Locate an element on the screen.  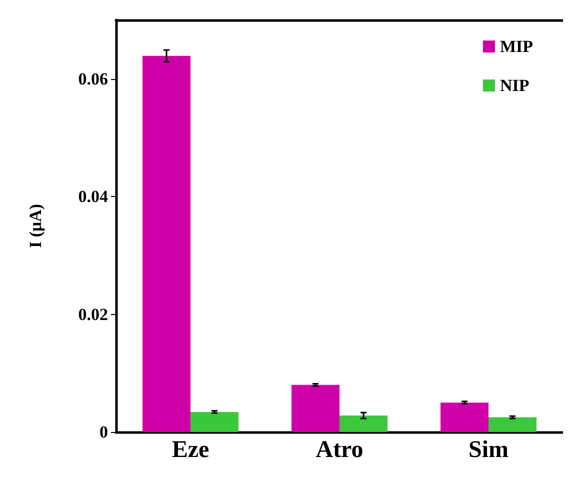
legend-label: MIP is located at coordinates (516, 46).